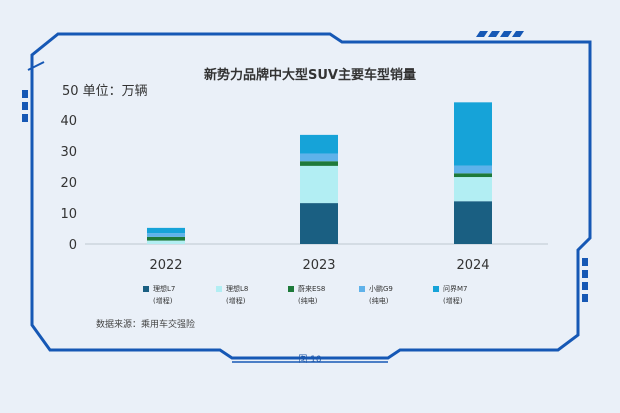 This screenshot has width=620, height=413. What do you see at coordinates (376, 295) in the screenshot?
I see `legend-item: 小鹏G9 (纯电)` at bounding box center [376, 295].